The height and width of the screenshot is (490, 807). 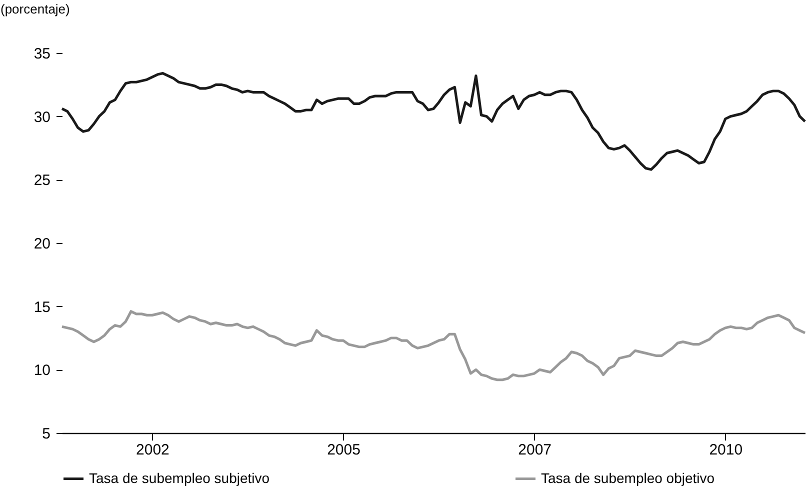 I want to click on y-axis-title: (porcentaje), so click(x=35, y=9).